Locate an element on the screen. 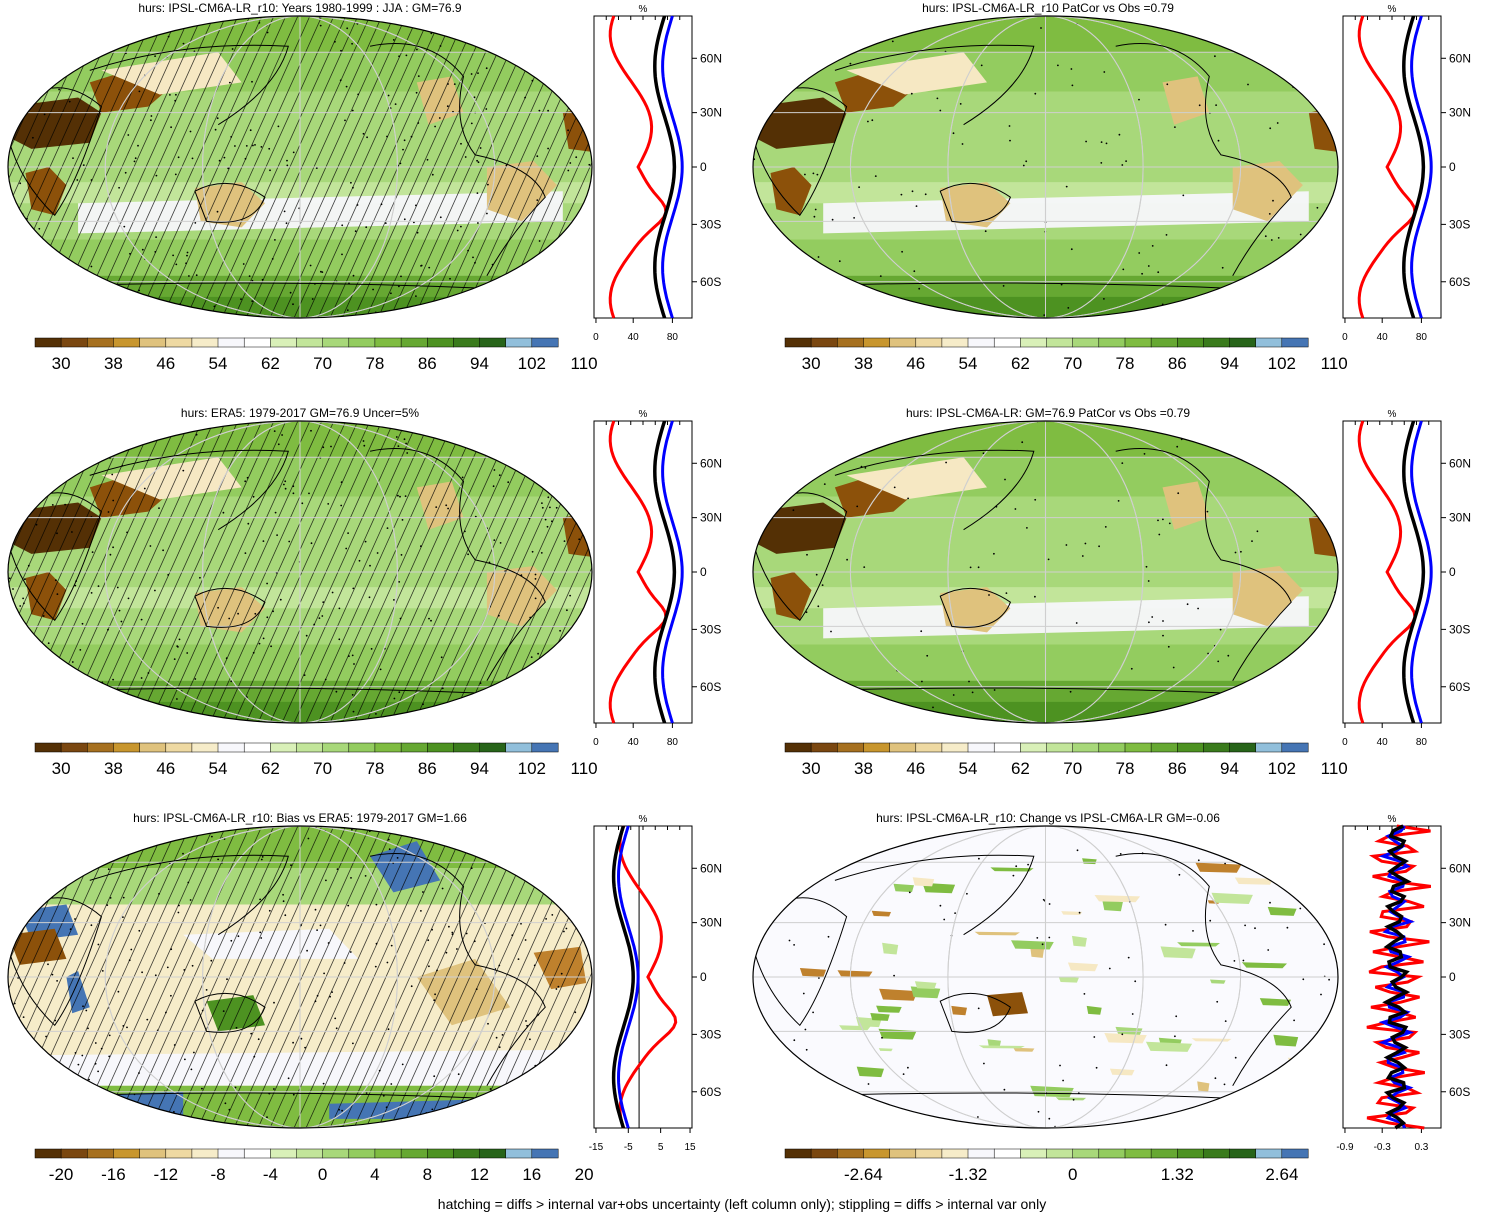 The width and height of the screenshot is (1485, 1212). colorbar-label: 62 is located at coordinates (1020, 363).